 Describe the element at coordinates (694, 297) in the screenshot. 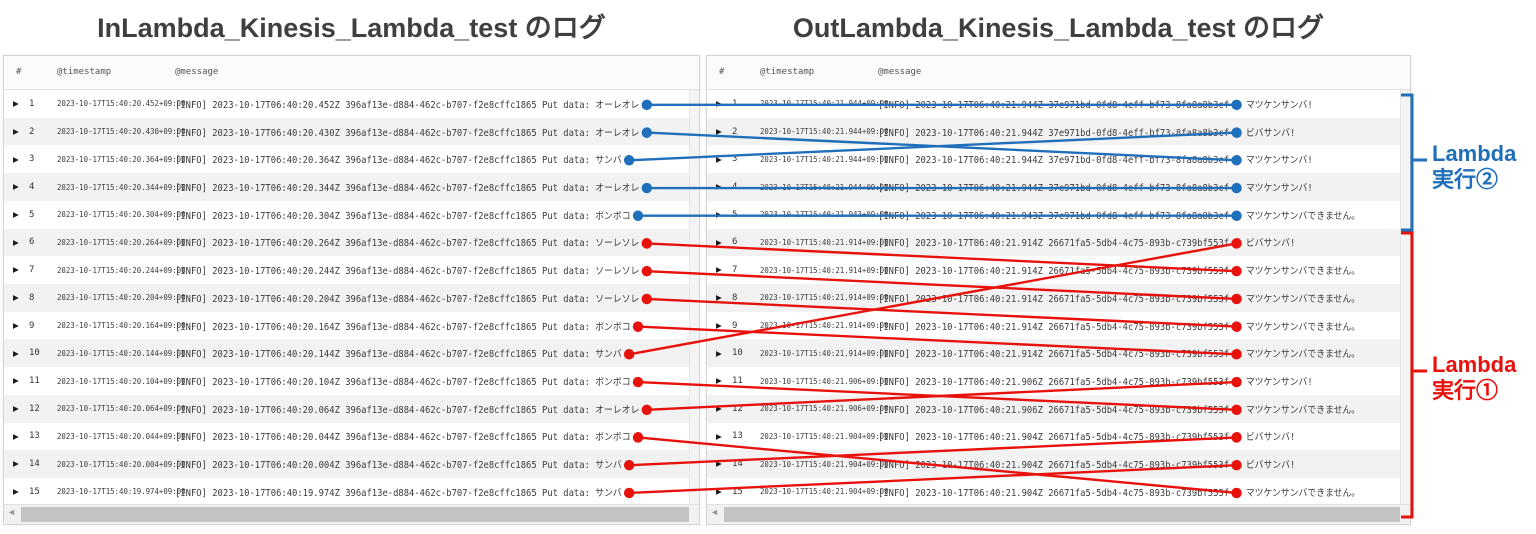

I see `left-table-vertical-scrollbar` at that location.